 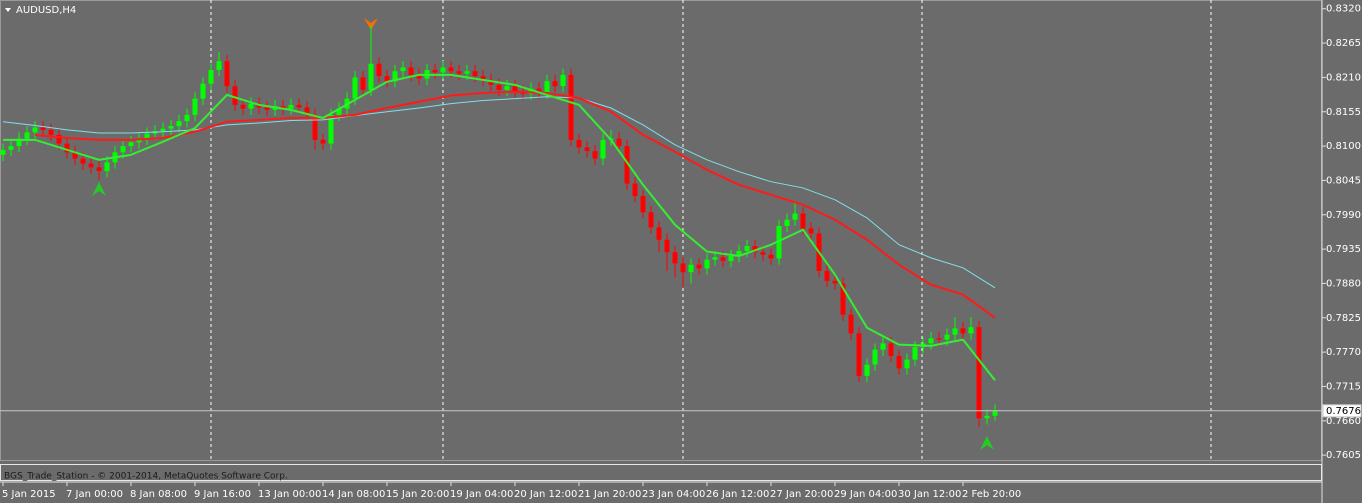 I want to click on x-tick-label: 23 Jan 04:00, so click(x=673, y=494).